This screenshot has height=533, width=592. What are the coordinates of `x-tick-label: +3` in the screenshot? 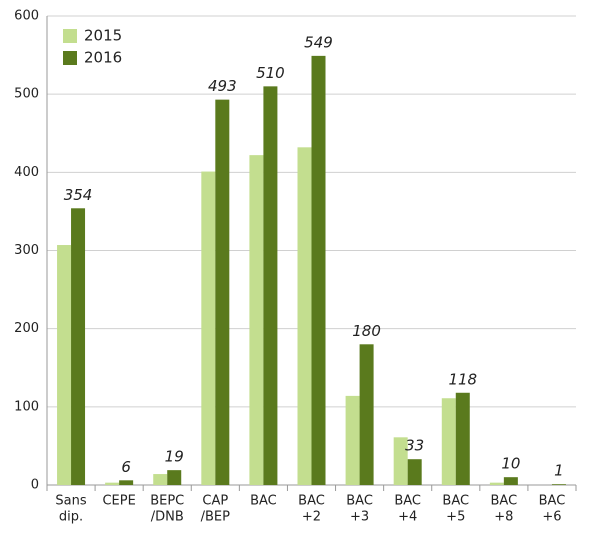 It's located at (359, 517).